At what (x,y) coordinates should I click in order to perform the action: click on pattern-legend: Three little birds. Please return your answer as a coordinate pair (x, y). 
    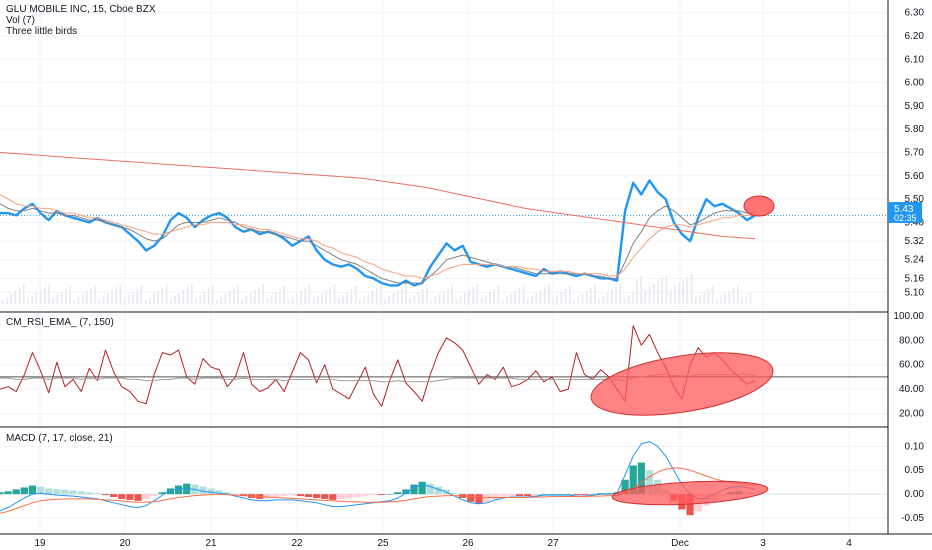
    Looking at the image, I should click on (41, 31).